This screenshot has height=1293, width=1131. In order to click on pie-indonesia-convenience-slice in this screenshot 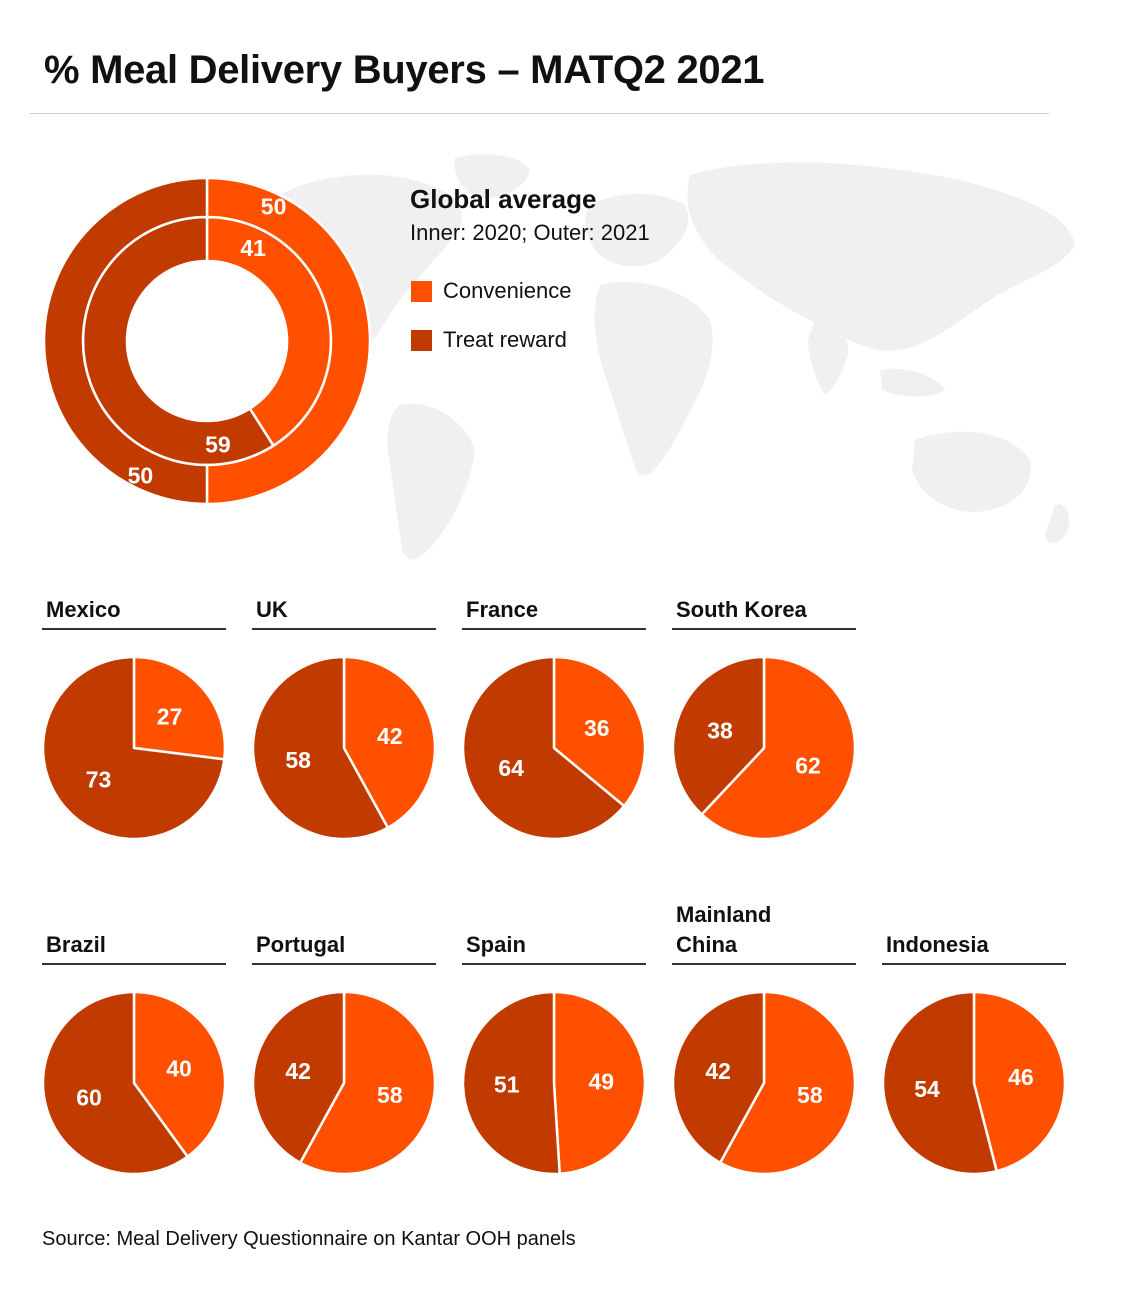, I will do `click(1019, 1081)`.